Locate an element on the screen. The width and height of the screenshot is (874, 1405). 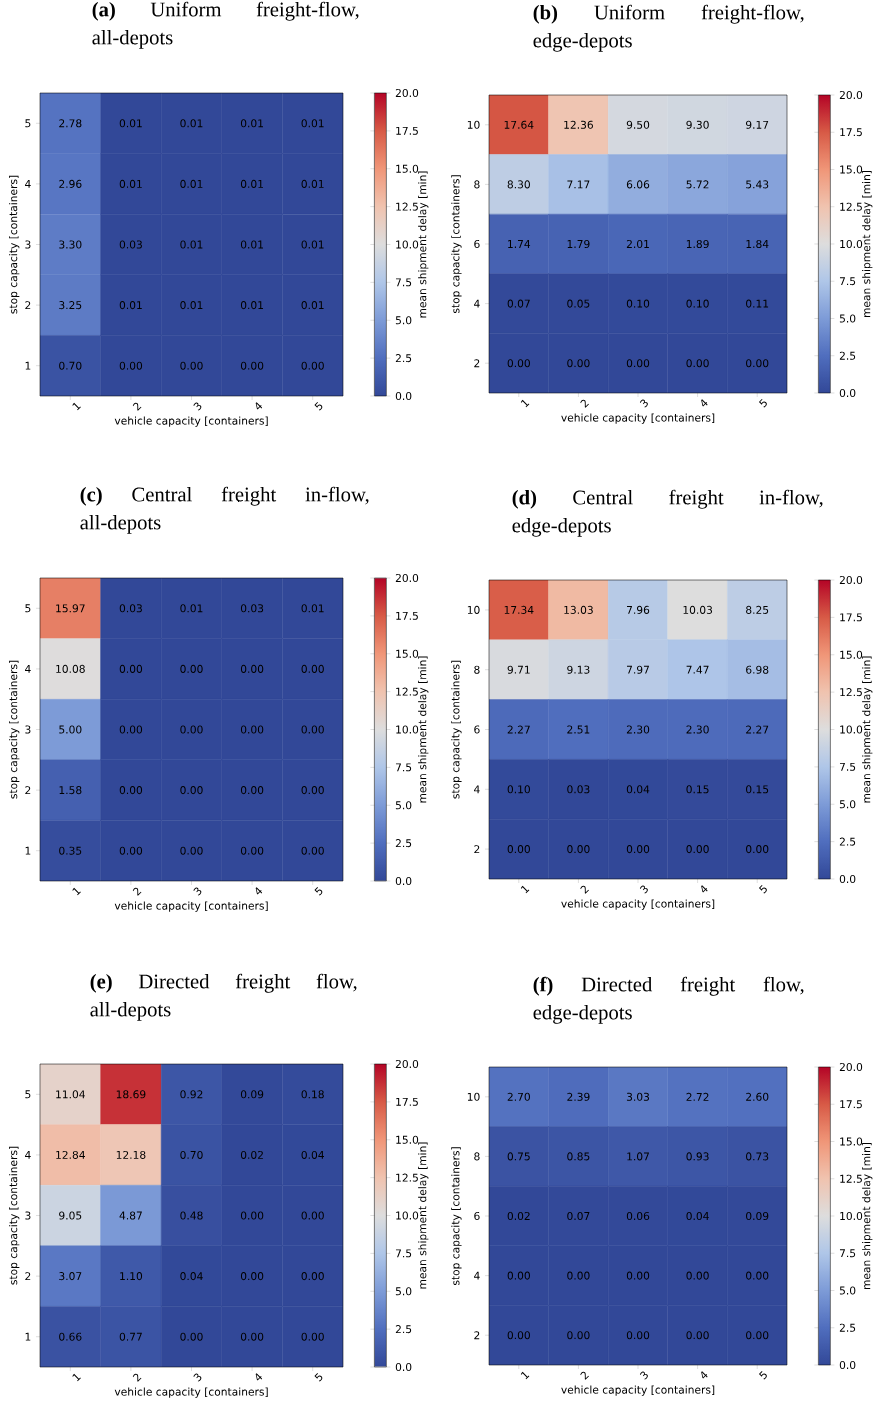
y-tick-label: 8 is located at coordinates (477, 669).